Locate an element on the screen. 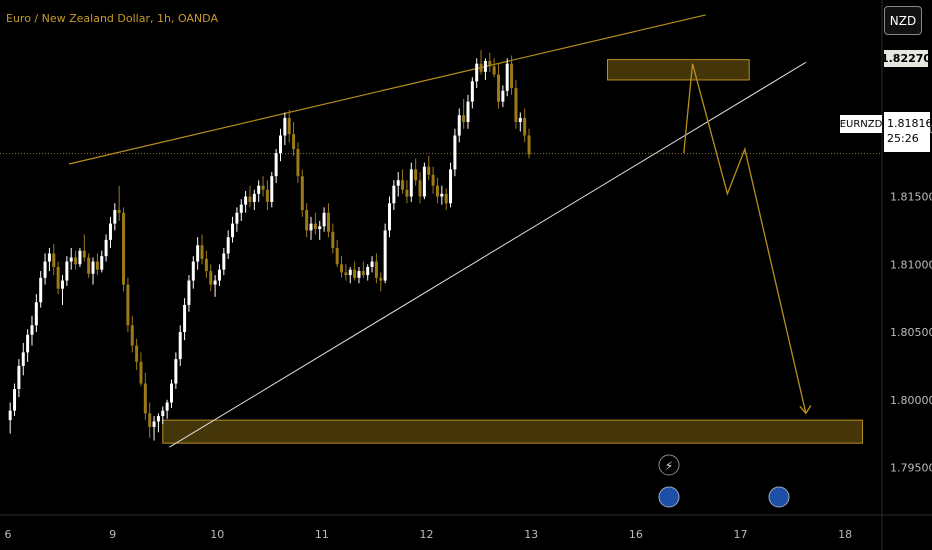 The height and width of the screenshot is (550, 932). x-tick-label: 10 is located at coordinates (217, 534).